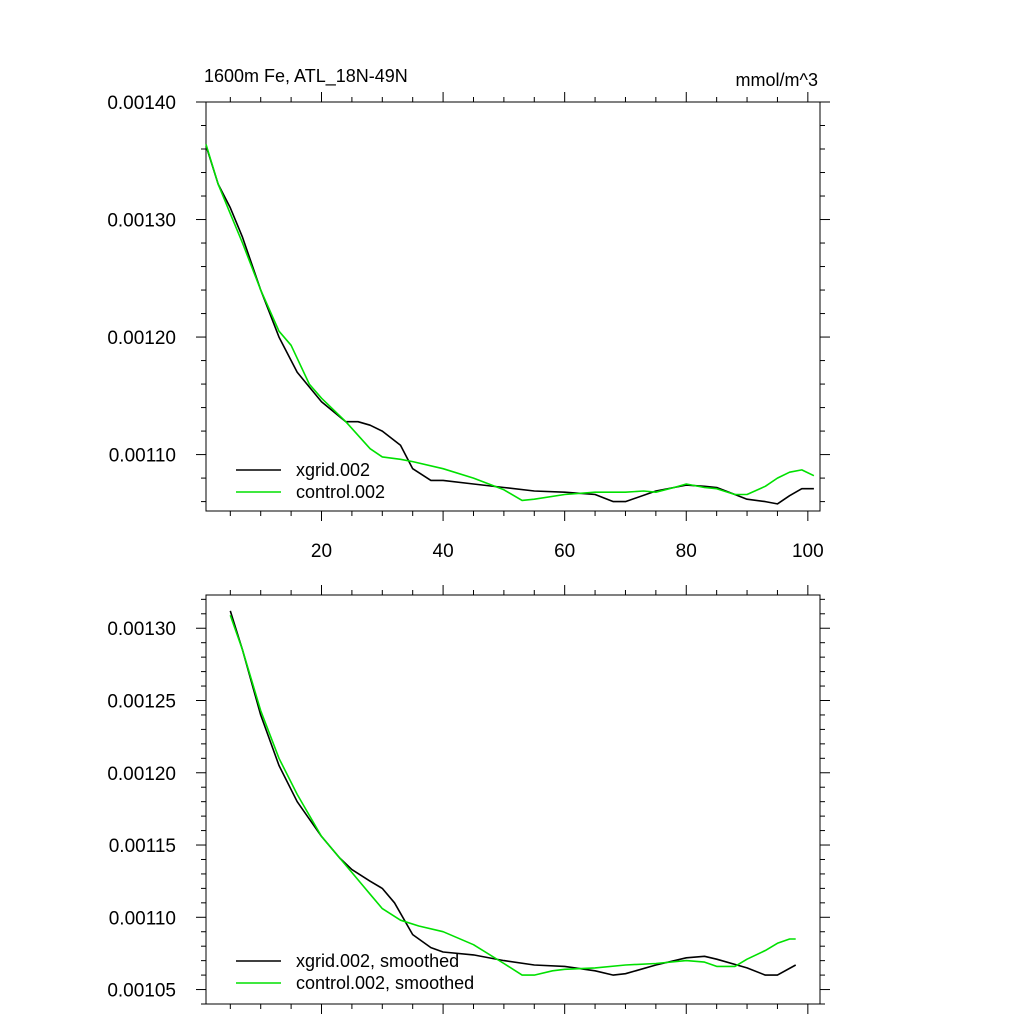  I want to click on top-x-tick-labels: 20 40 60 80 100, so click(567, 551).